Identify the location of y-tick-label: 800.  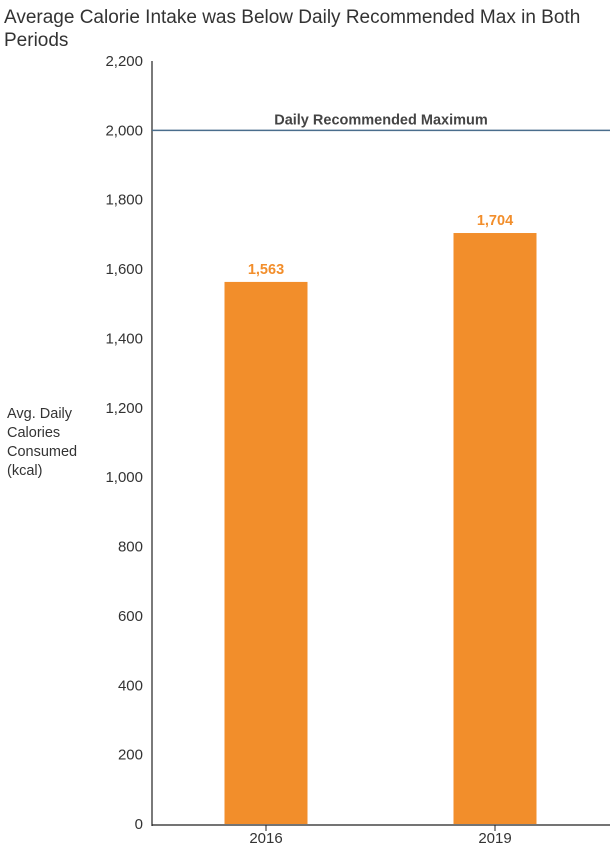
(130, 547).